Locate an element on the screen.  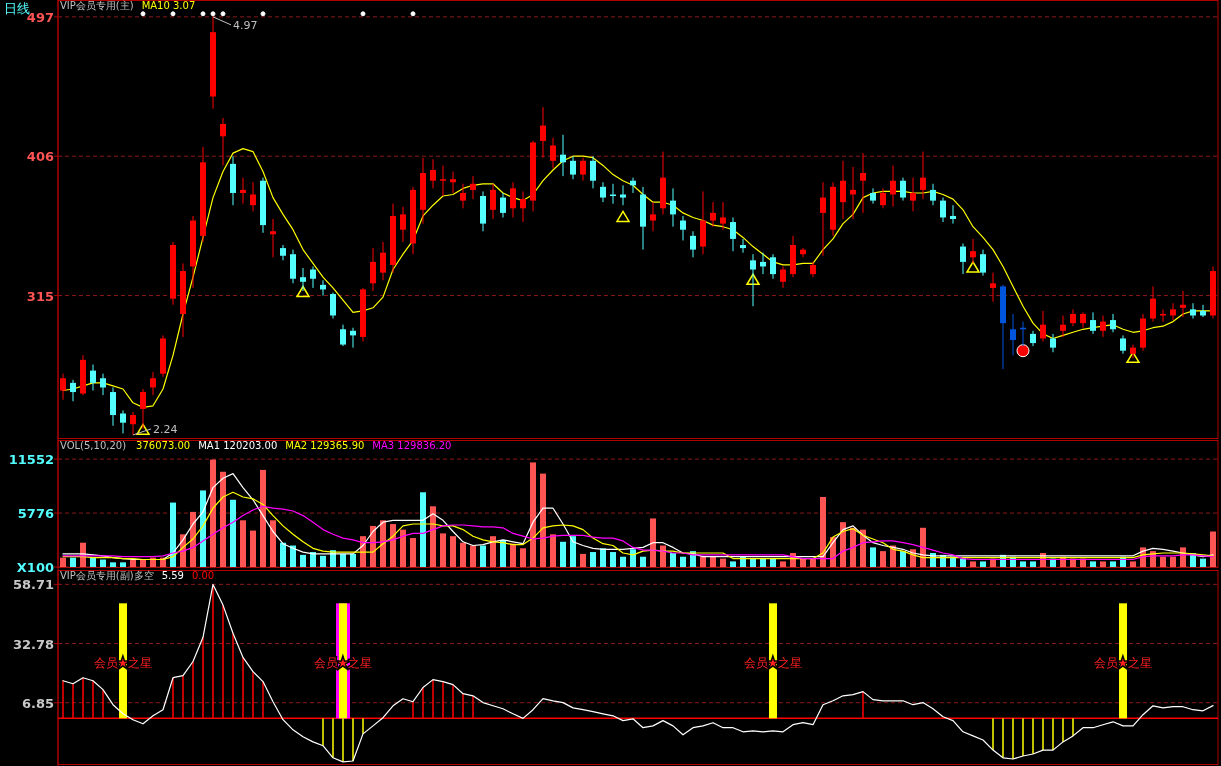
y-tick-label: 32.78 is located at coordinates (33, 644).